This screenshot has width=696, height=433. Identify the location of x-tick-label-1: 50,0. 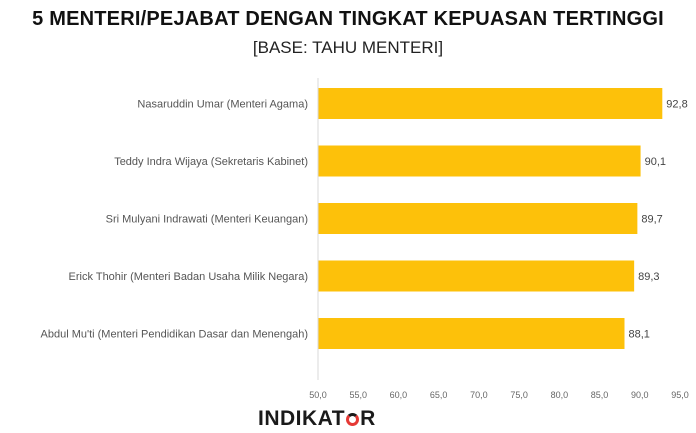
(318, 395).